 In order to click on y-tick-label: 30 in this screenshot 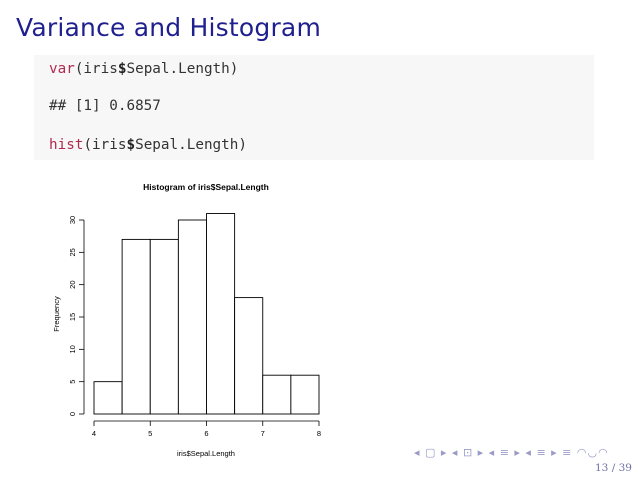, I will do `click(72, 220)`.